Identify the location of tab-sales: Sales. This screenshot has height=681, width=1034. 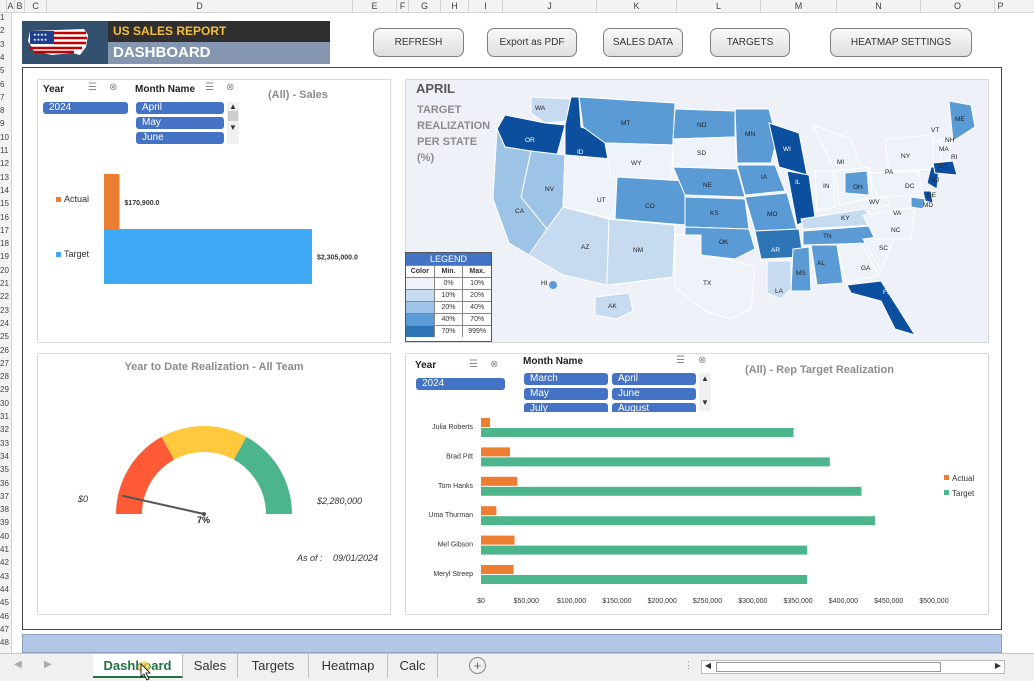
(210, 666).